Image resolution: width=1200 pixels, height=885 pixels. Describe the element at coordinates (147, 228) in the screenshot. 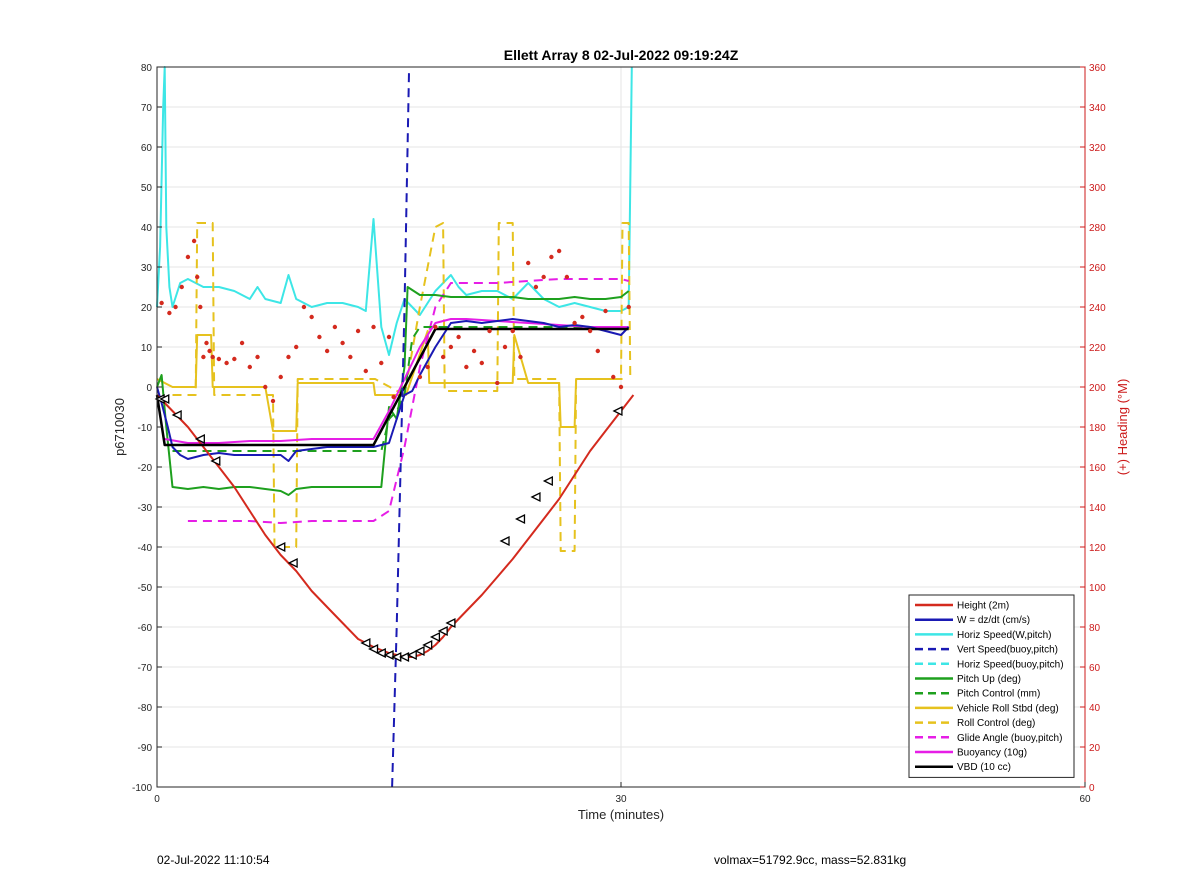

I see `y-tick-label: 40` at that location.